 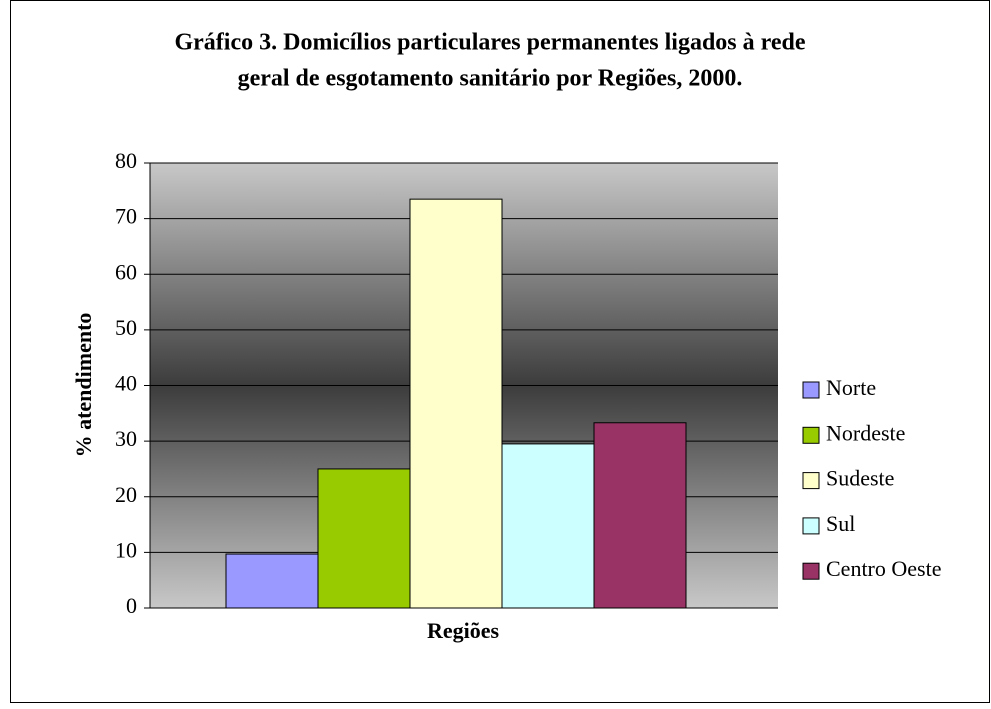 What do you see at coordinates (865, 432) in the screenshot?
I see `legend-label: Nordeste` at bounding box center [865, 432].